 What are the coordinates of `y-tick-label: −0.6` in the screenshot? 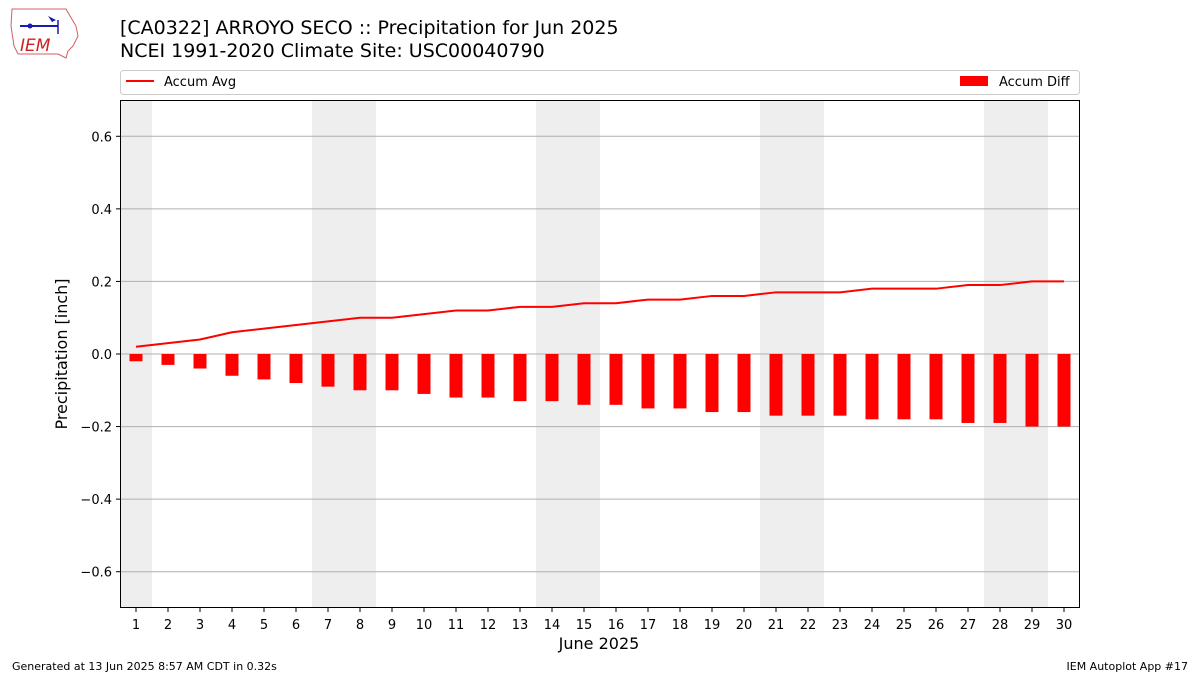 It's located at (96, 573).